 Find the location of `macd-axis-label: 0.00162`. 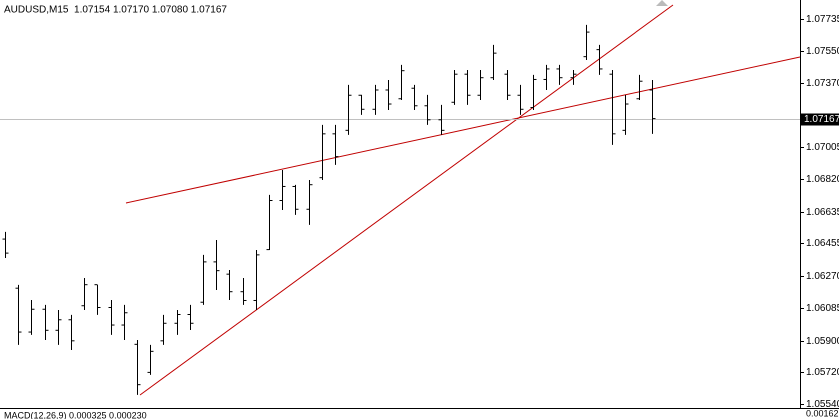

macd-axis-label: 0.00162 is located at coordinates (822, 413).